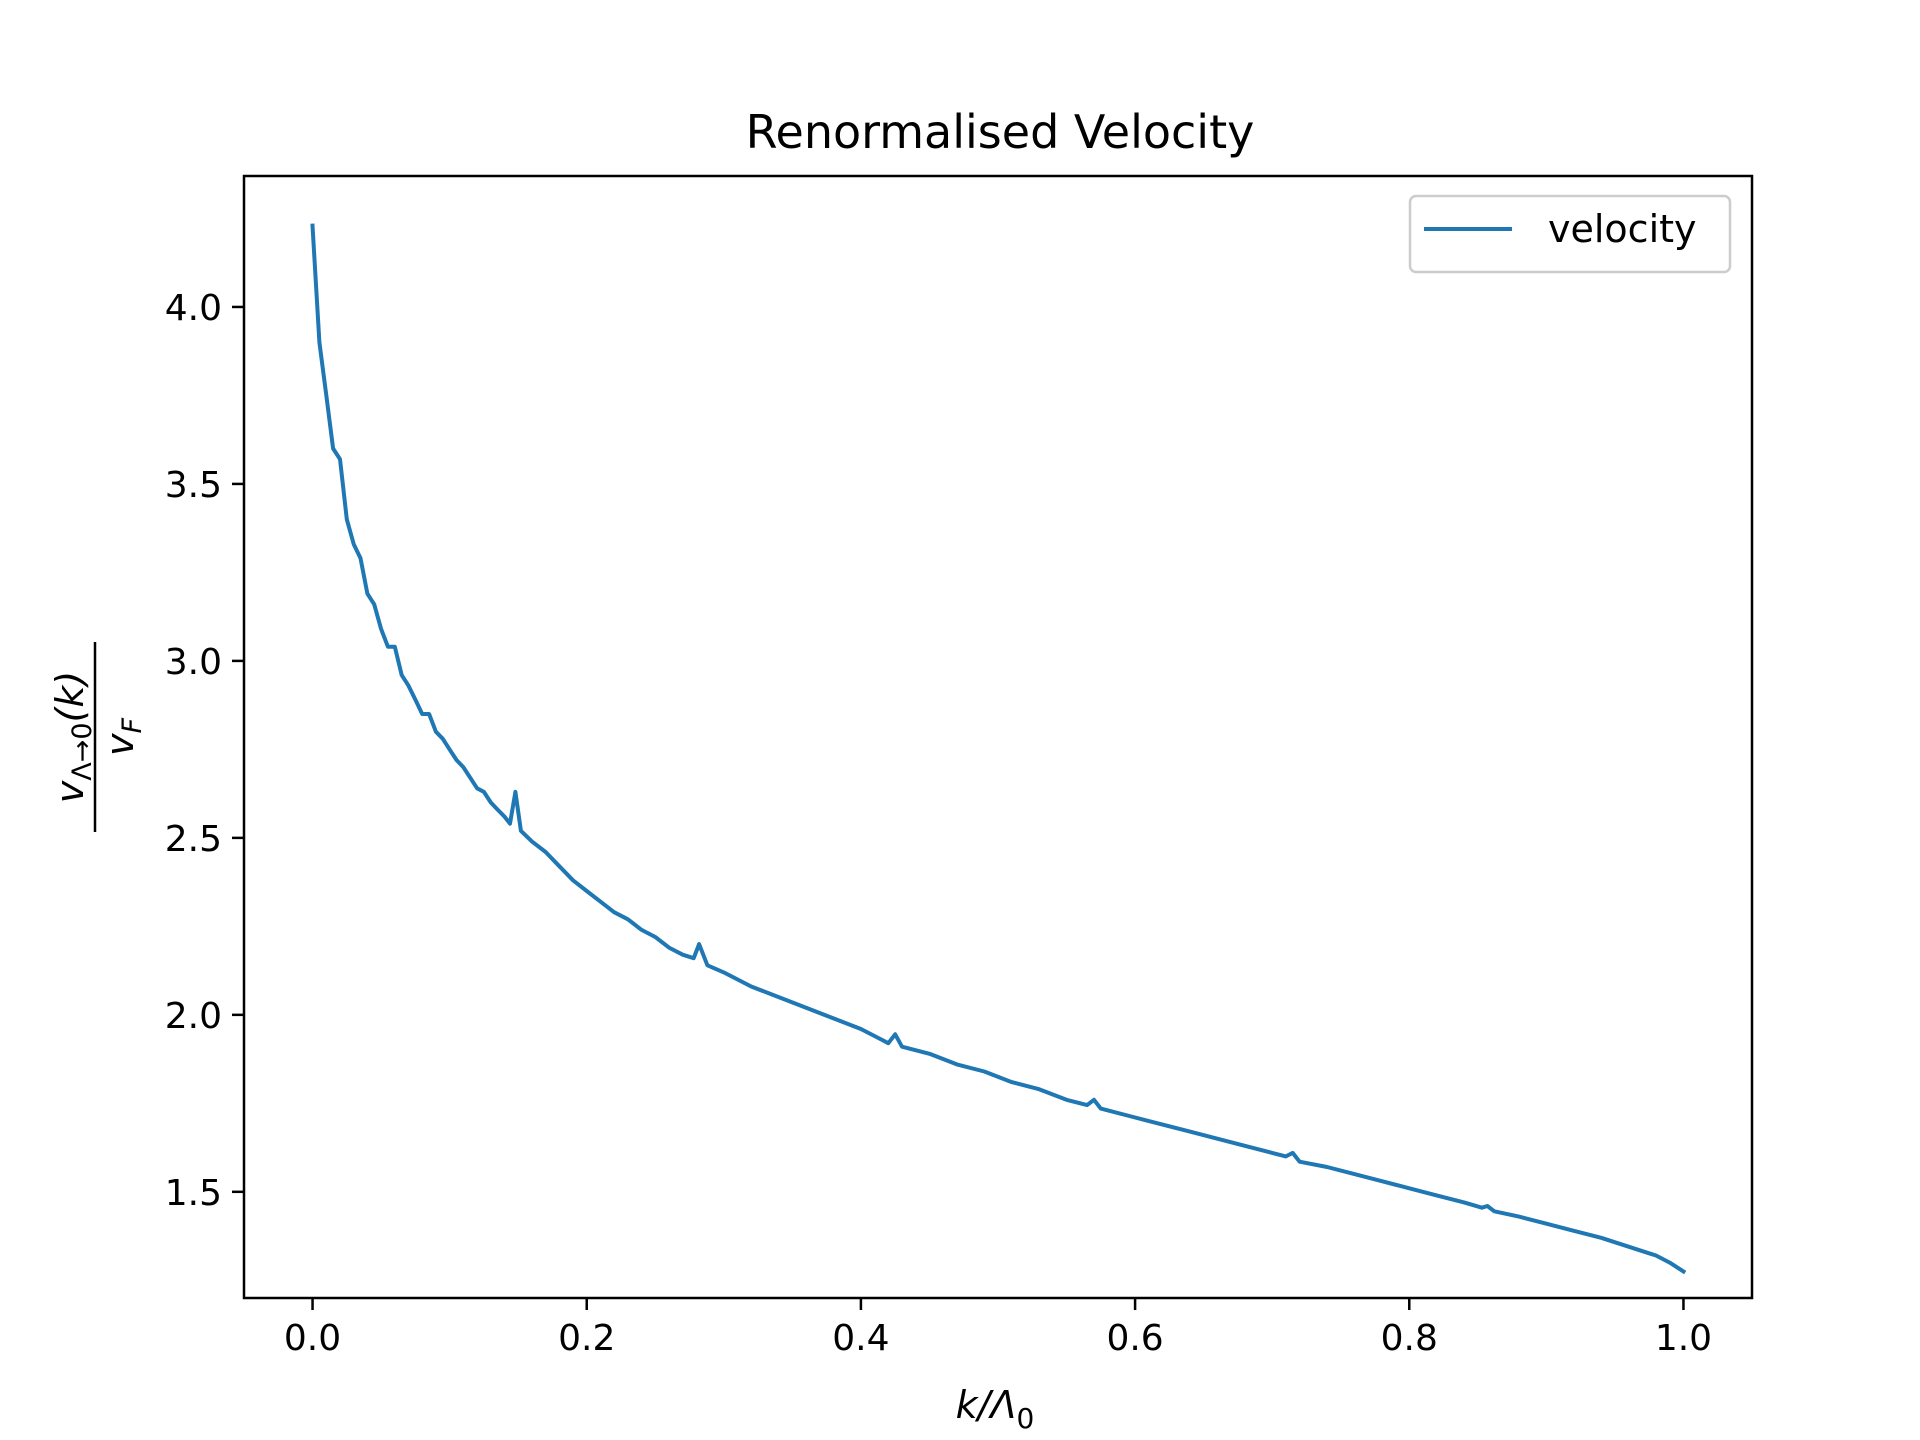  I want to click on y-label-num-sub: Λ→0, so click(82, 751).